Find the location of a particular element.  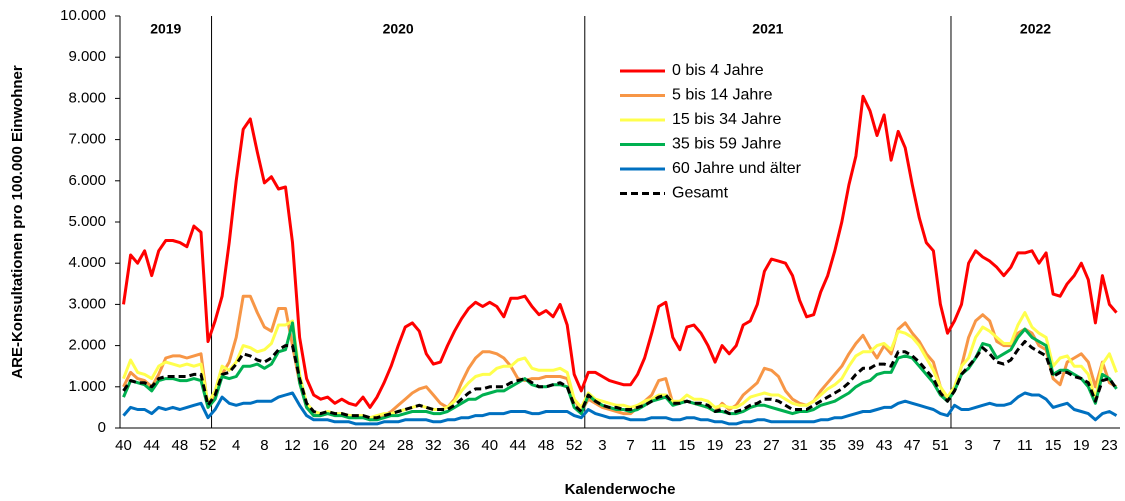

y-tick-label: 2.000 is located at coordinates (87, 345).